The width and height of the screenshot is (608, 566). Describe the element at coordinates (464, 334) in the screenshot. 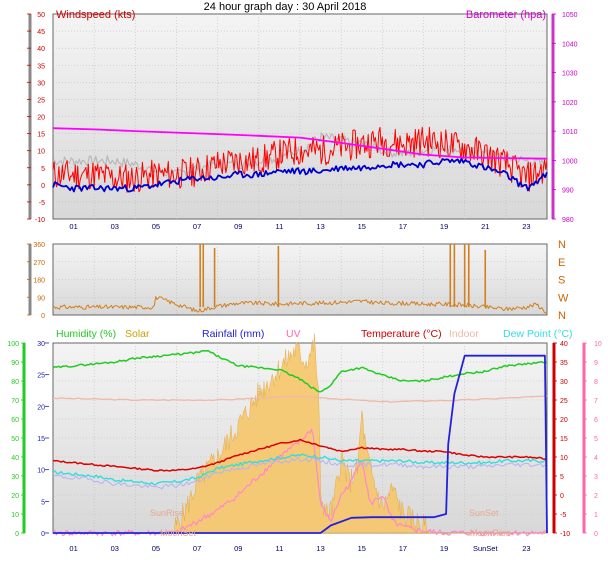

I see `legend-indoor: Indoor` at that location.